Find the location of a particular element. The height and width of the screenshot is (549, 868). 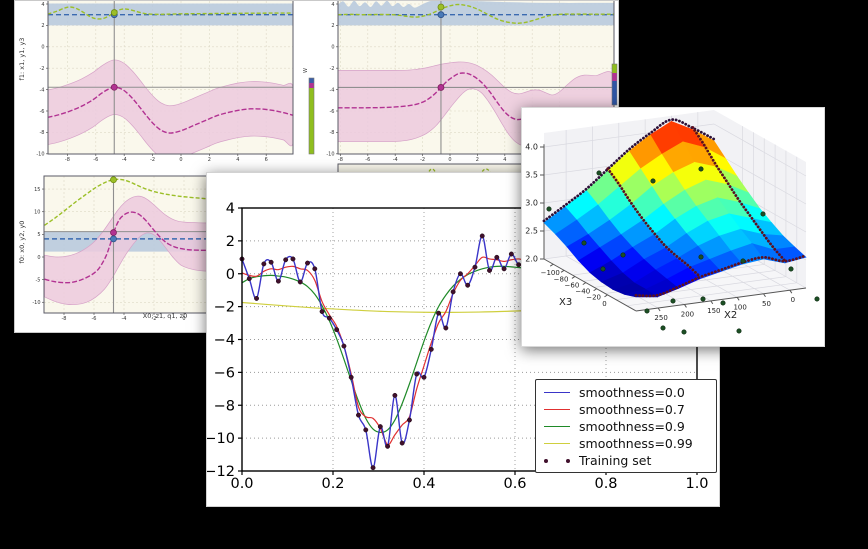

legend-label: smoothness=0.0 is located at coordinates (632, 392).